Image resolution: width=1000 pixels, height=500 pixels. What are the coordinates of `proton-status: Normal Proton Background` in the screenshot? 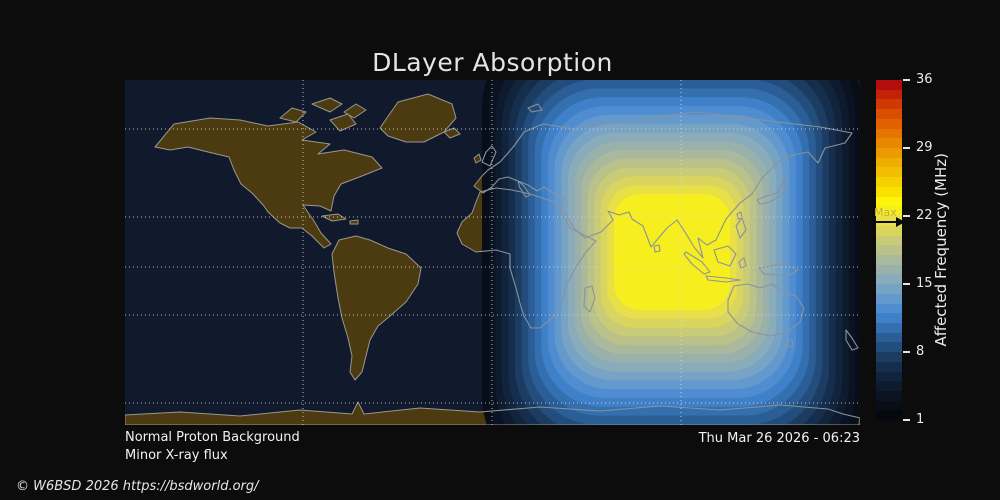 It's located at (212, 437).